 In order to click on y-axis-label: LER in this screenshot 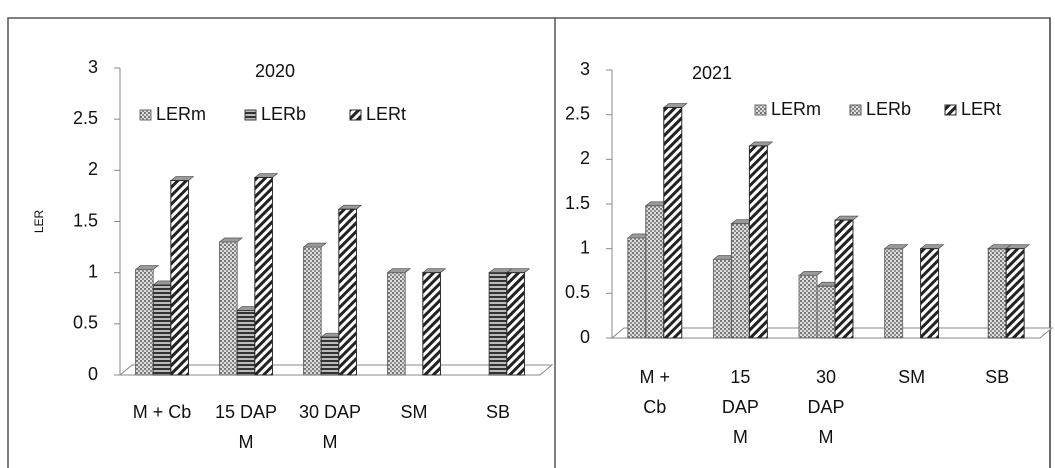, I will do `click(39, 221)`.